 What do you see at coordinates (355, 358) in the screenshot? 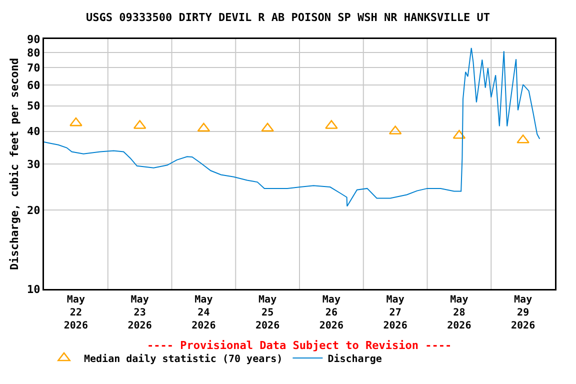
I see `legend-label: Discharge` at bounding box center [355, 358].